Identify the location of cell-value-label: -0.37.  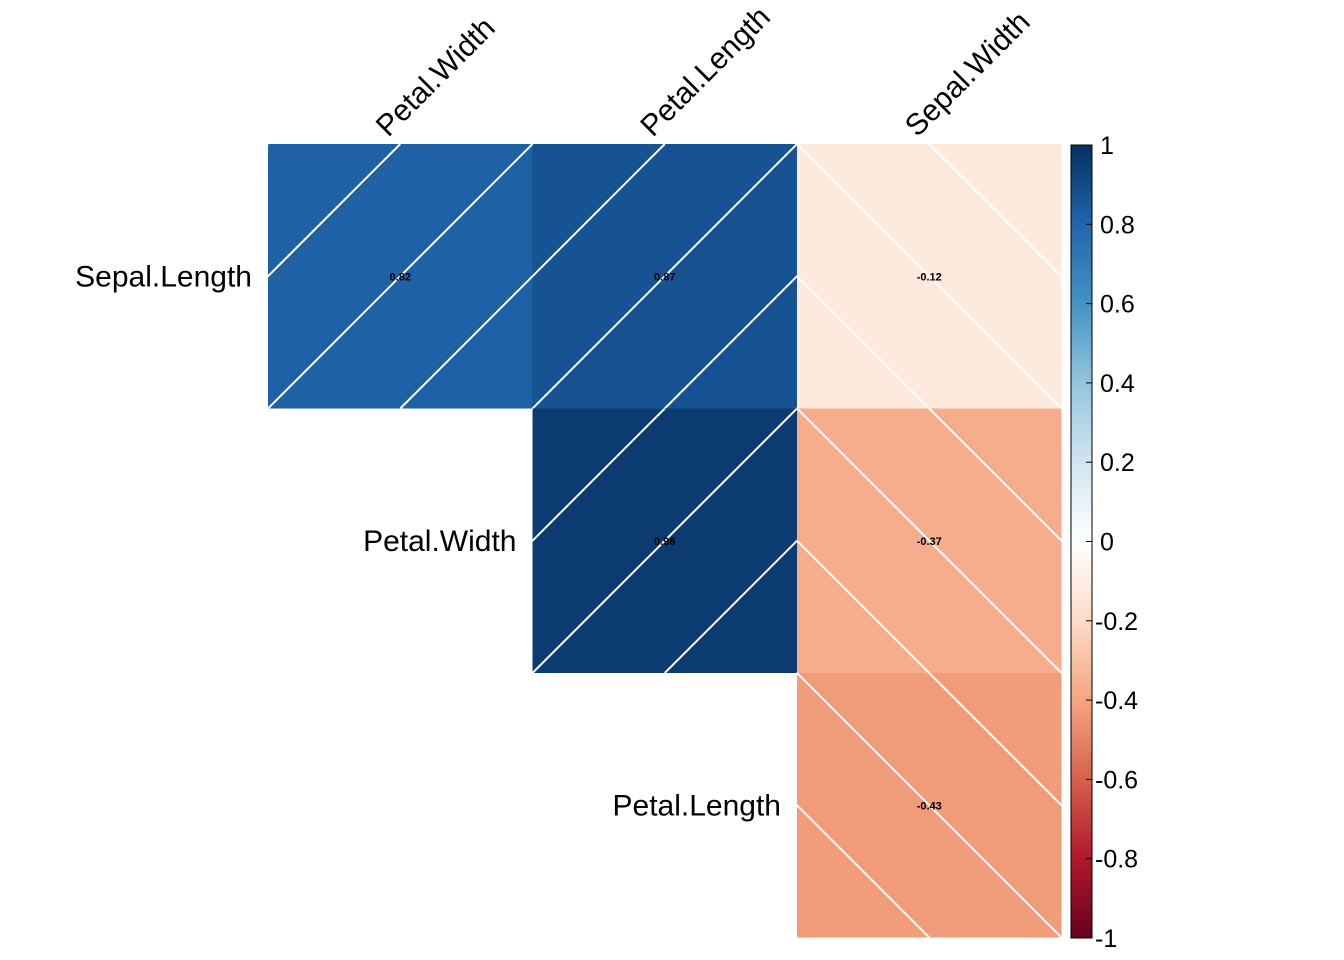
(929, 542).